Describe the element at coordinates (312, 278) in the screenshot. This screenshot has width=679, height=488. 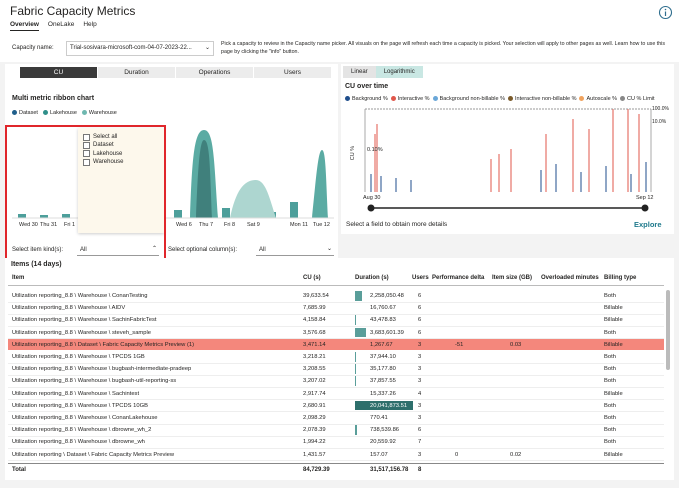
I see `column-header: CU (s)` at that location.